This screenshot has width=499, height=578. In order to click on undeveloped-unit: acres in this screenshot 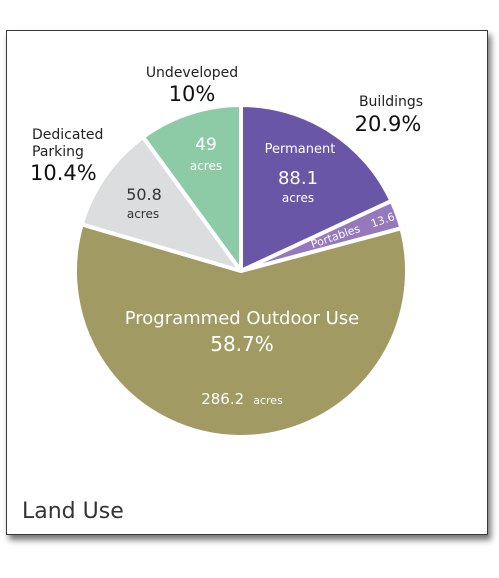, I will do `click(206, 166)`.